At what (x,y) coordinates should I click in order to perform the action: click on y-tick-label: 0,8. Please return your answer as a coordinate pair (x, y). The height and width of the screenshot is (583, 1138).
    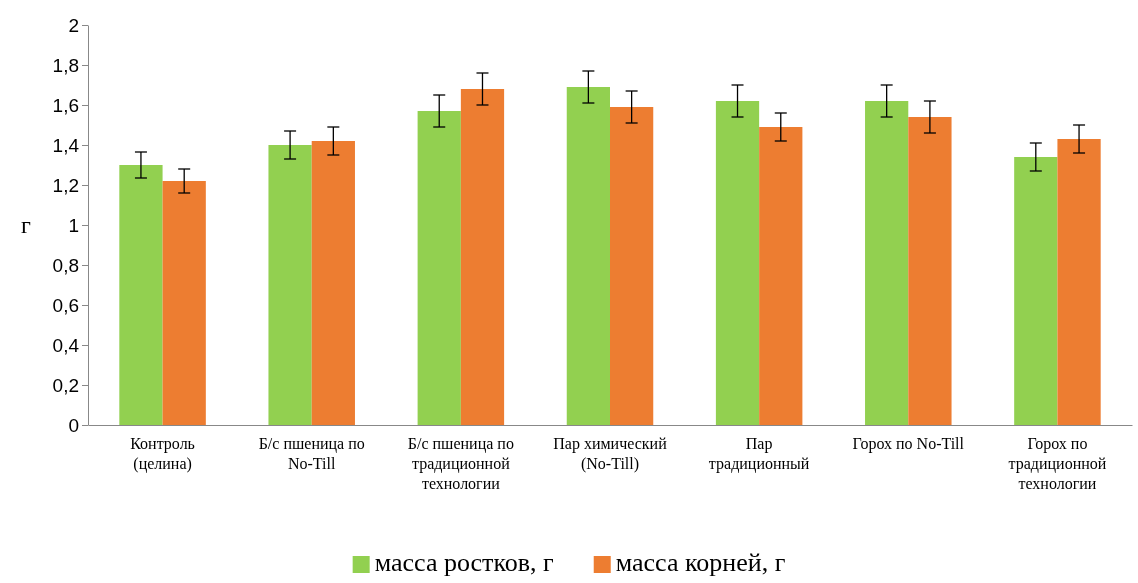
    Looking at the image, I should click on (65, 265).